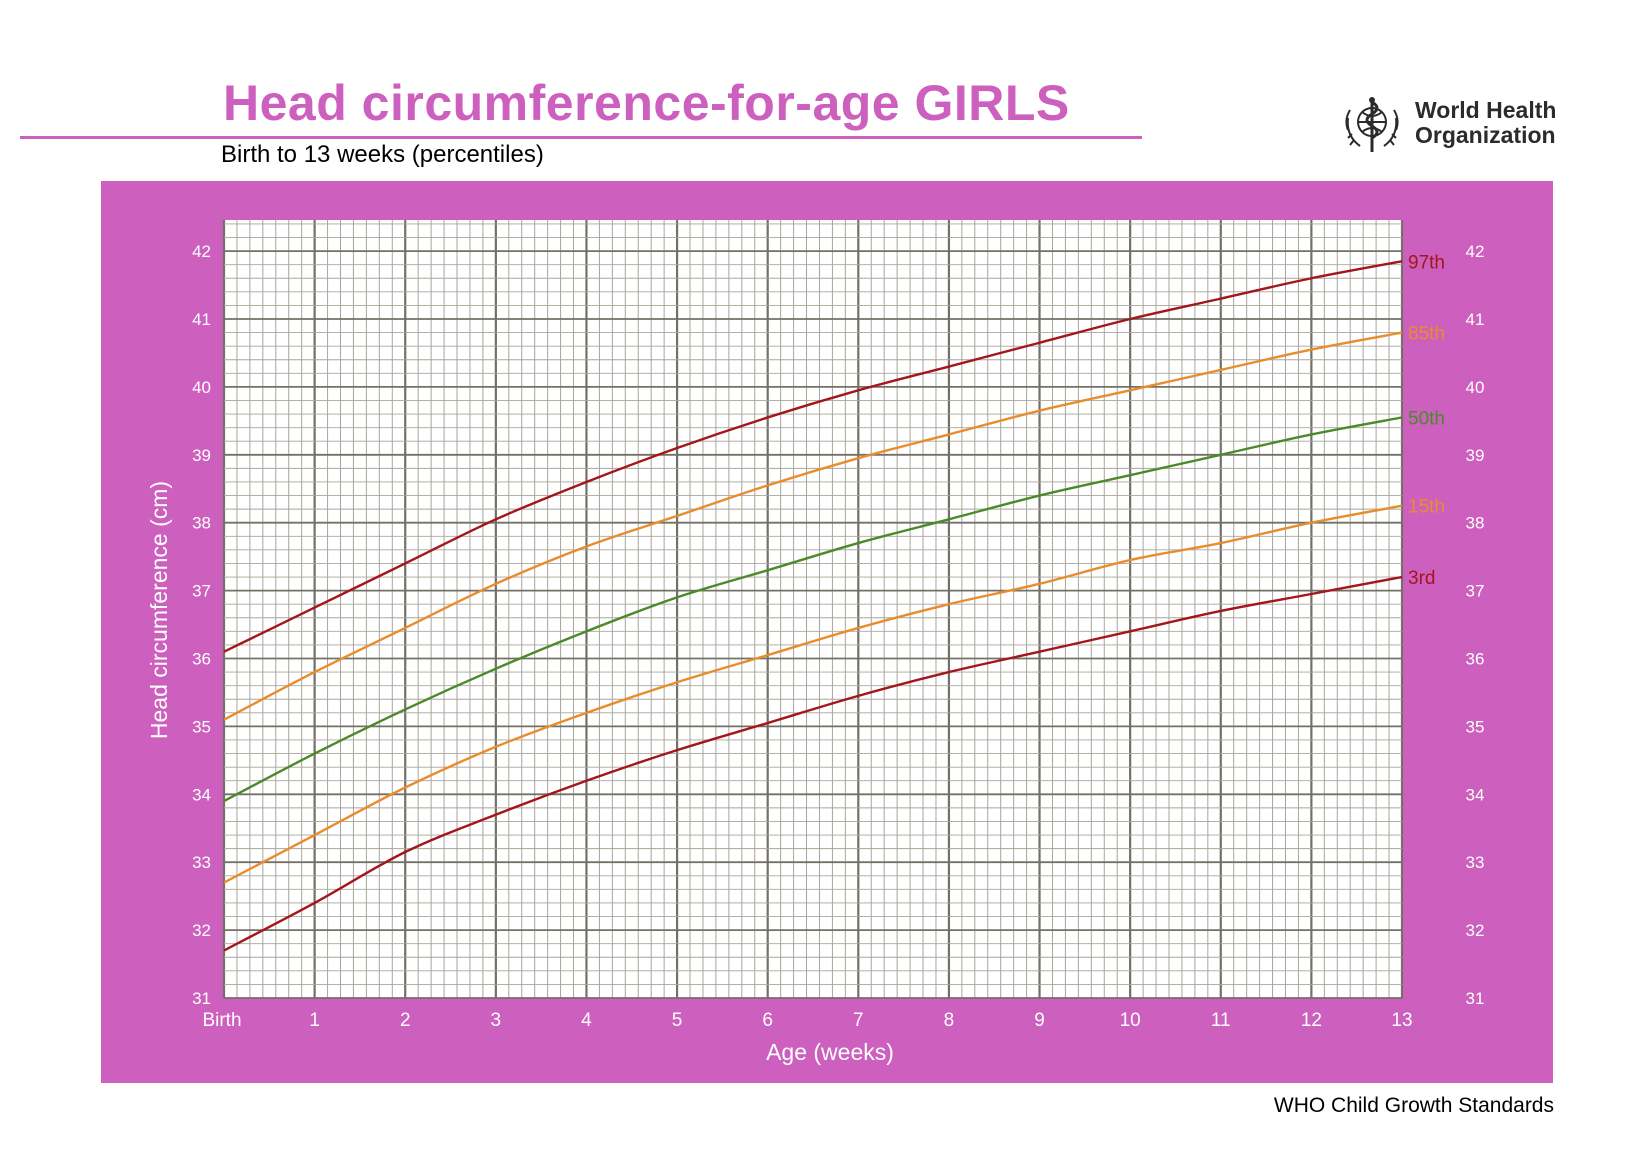 Image resolution: width=1647 pixels, height=1167 pixels. Describe the element at coordinates (1311, 1020) in the screenshot. I see `x-tick-label: 12` at that location.